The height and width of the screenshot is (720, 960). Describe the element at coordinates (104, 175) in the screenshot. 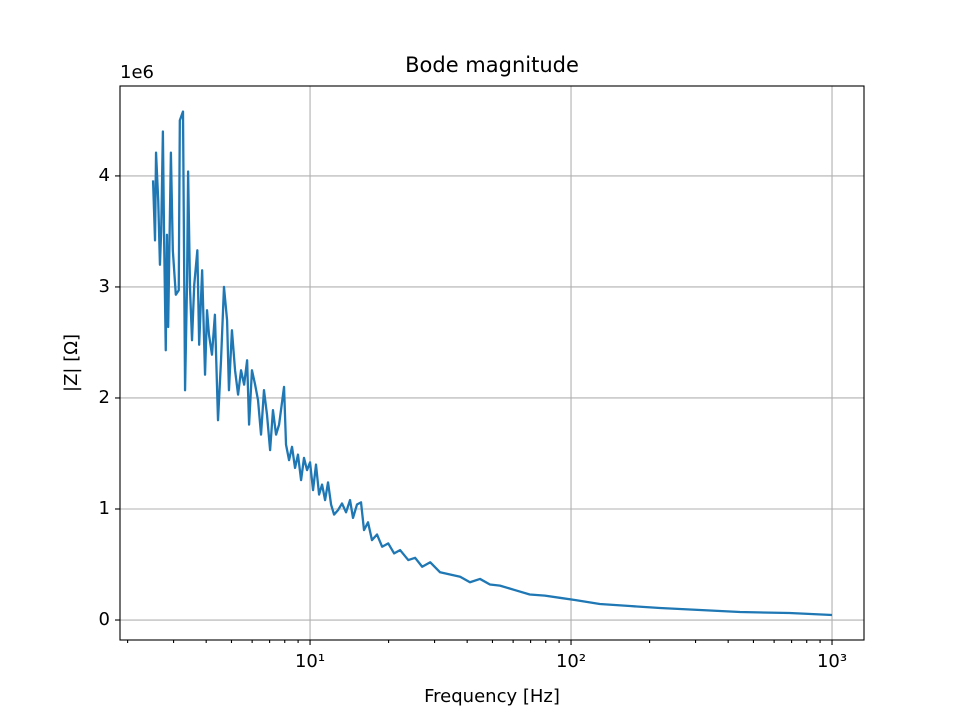

I see `y-tick-label: 4` at that location.